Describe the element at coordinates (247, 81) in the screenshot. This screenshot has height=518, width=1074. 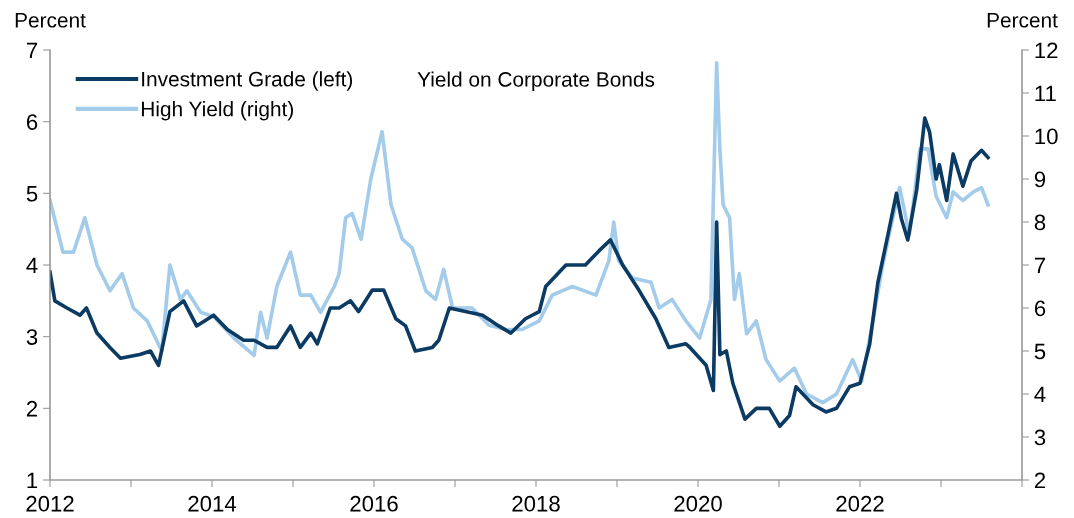
I see `legend-label: Investment Grade (left)` at that location.